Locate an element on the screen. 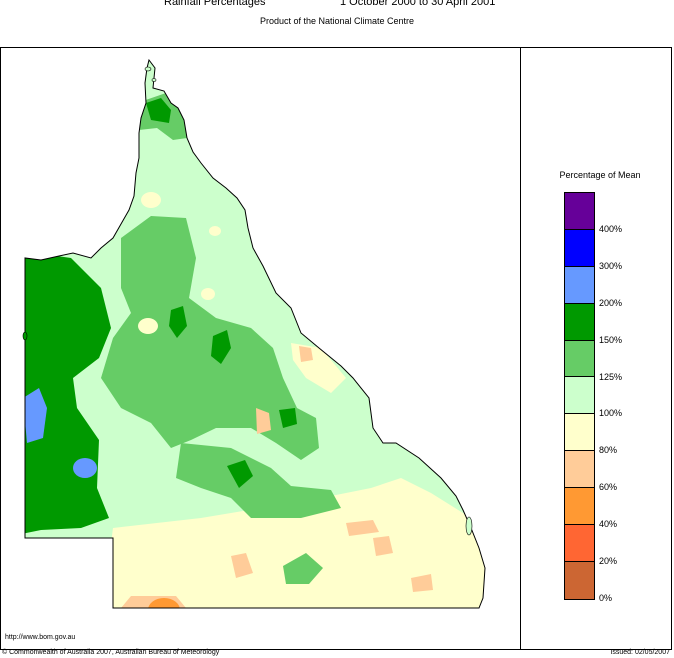 The height and width of the screenshot is (658, 674). zone-60-80-g is located at coordinates (306, 354).